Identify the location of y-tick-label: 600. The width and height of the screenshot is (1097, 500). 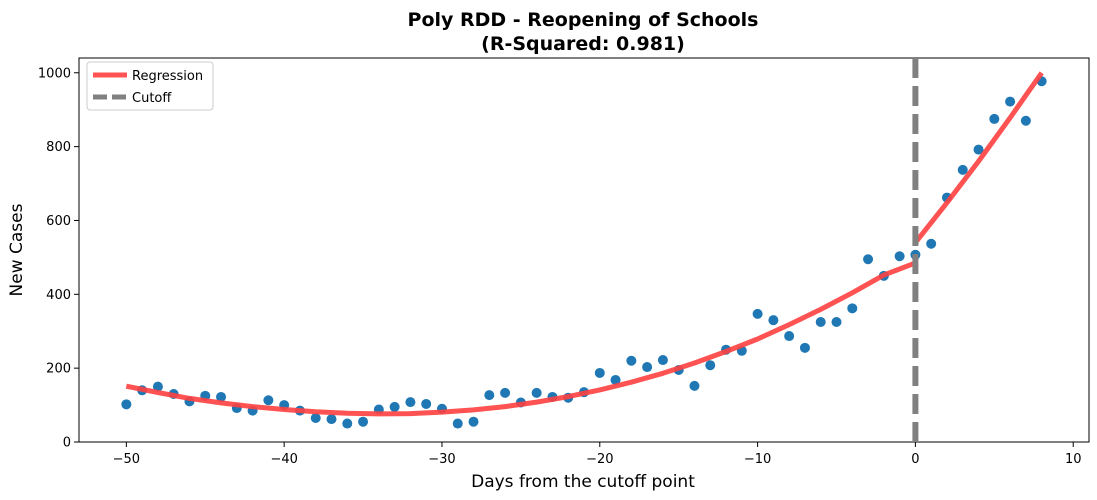
(58, 221).